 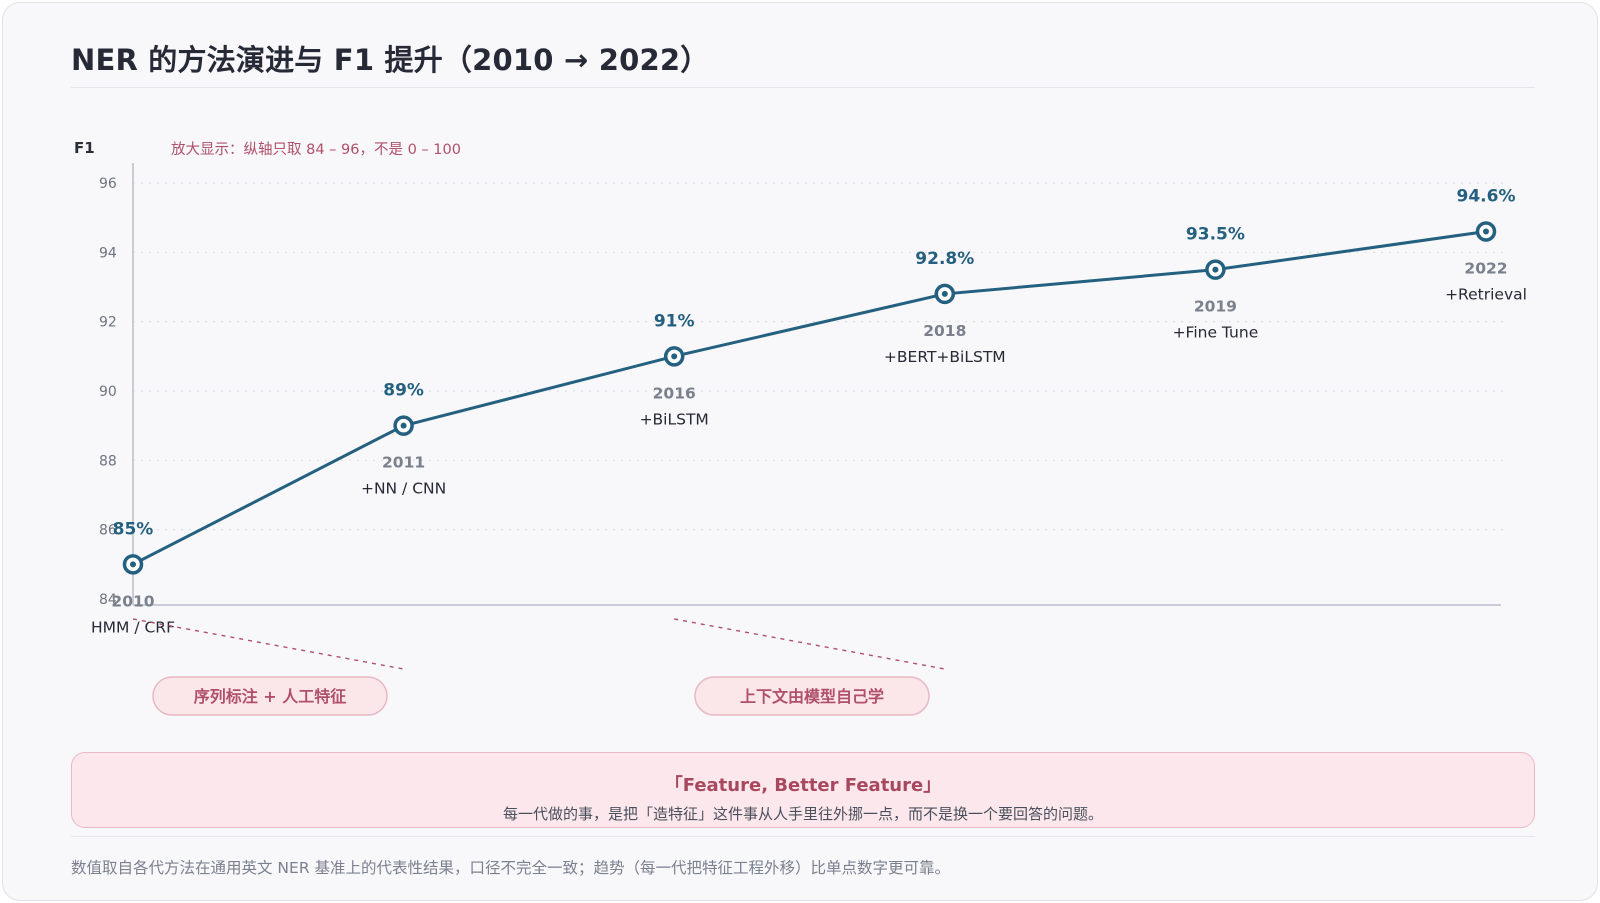 I want to click on y-tick-label: 96, so click(x=108, y=184).